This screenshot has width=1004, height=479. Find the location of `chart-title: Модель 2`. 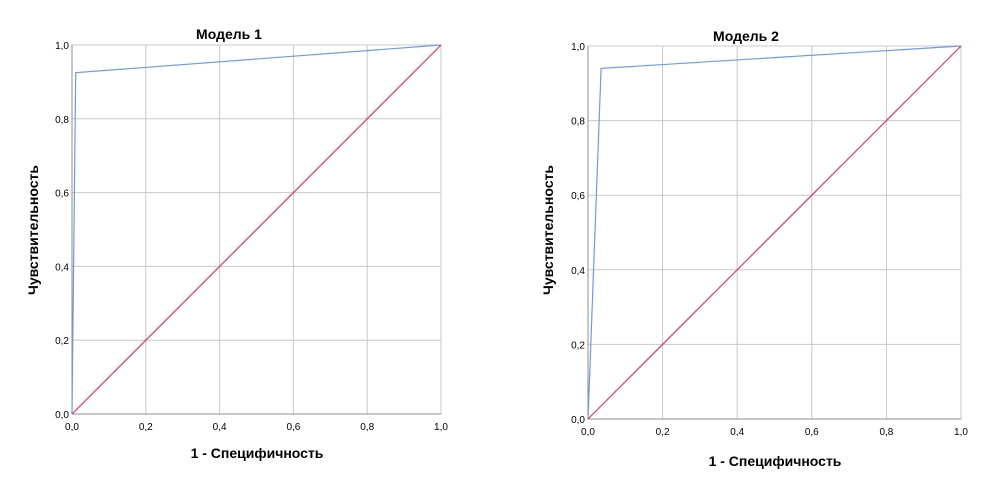

chart-title: Модель 2 is located at coordinates (746, 36).